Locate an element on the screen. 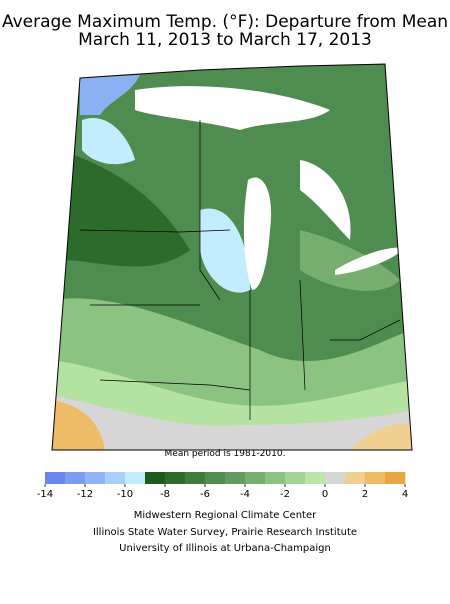  tick-label: -8 is located at coordinates (165, 494).